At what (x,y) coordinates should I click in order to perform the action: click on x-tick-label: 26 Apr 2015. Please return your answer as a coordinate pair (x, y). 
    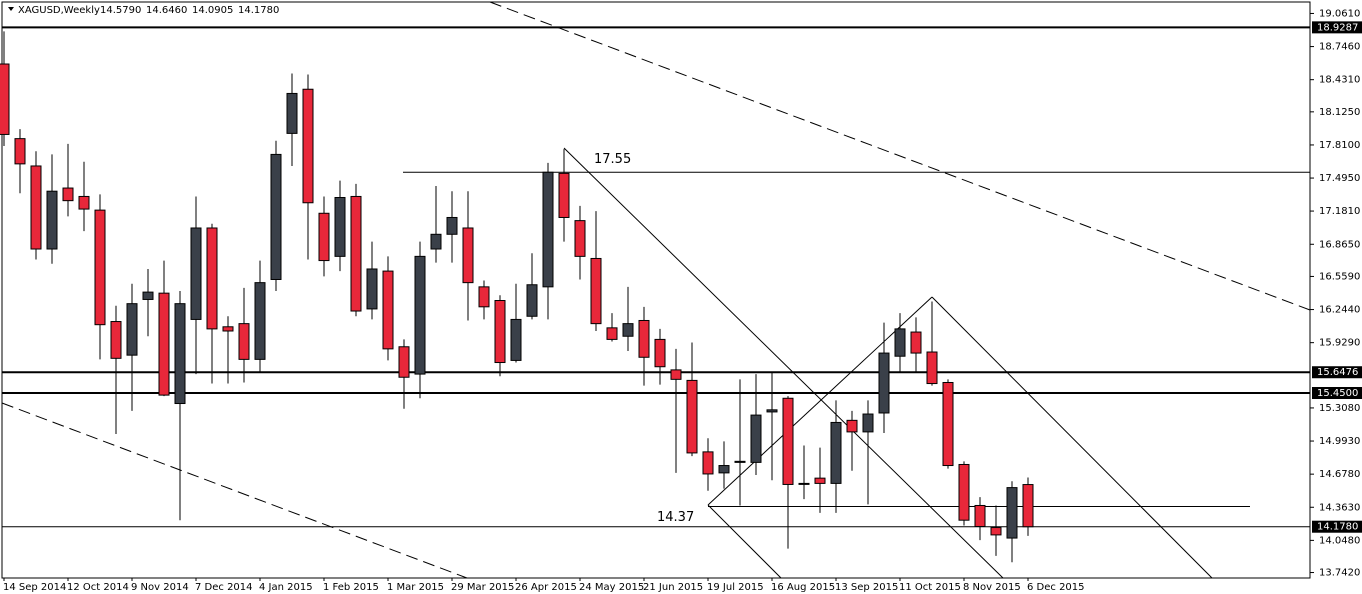
    Looking at the image, I should click on (546, 587).